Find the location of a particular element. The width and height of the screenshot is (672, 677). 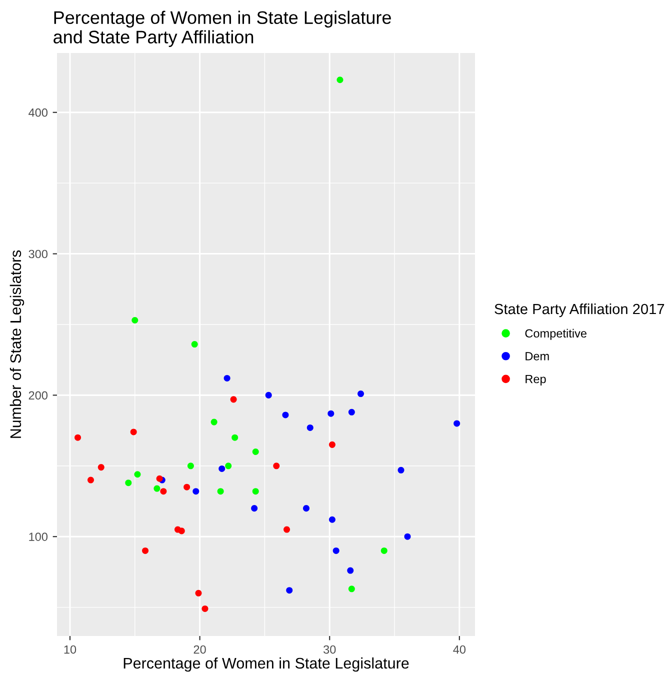

x-tick-label: 30 is located at coordinates (329, 649).